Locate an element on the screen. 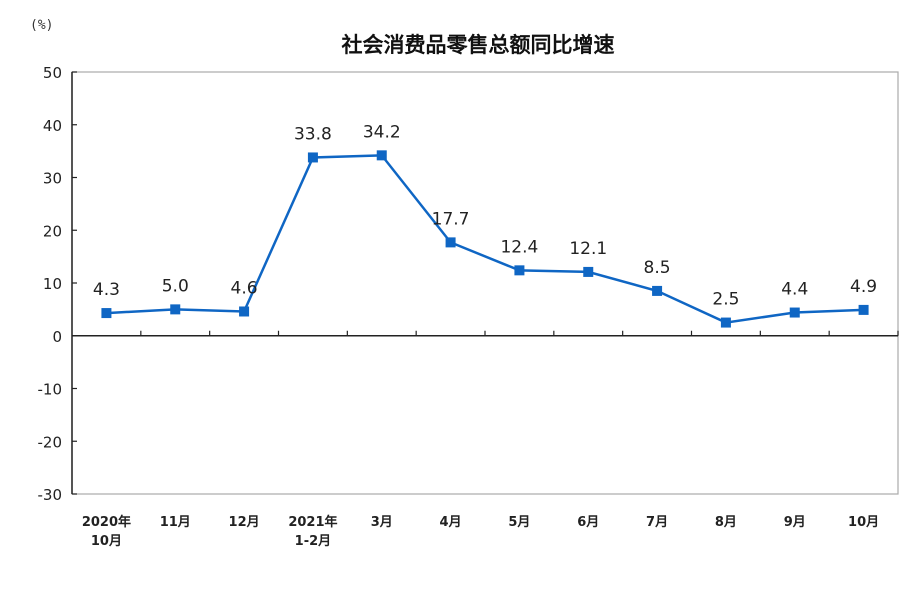 This screenshot has width=923, height=599. x-tick-label: 8月 is located at coordinates (726, 522).